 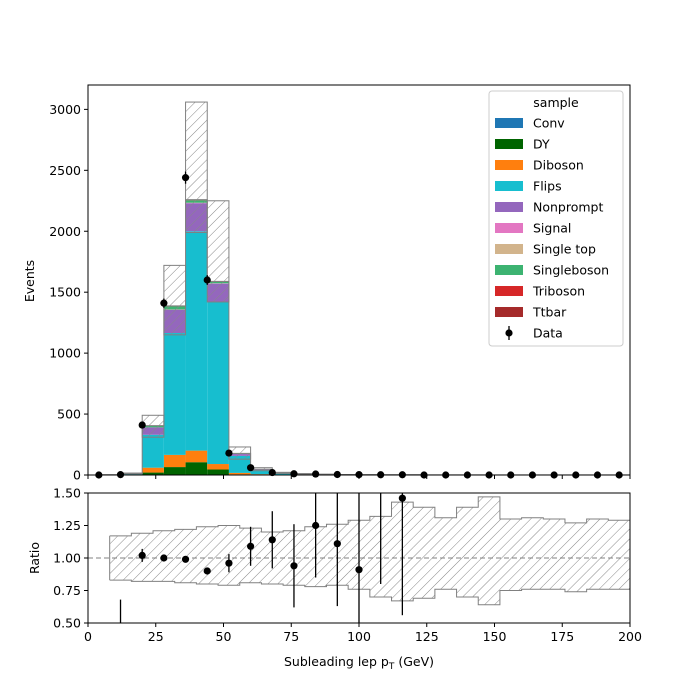 I want to click on xlabel-main: Subleading lep p, so click(x=336, y=661).